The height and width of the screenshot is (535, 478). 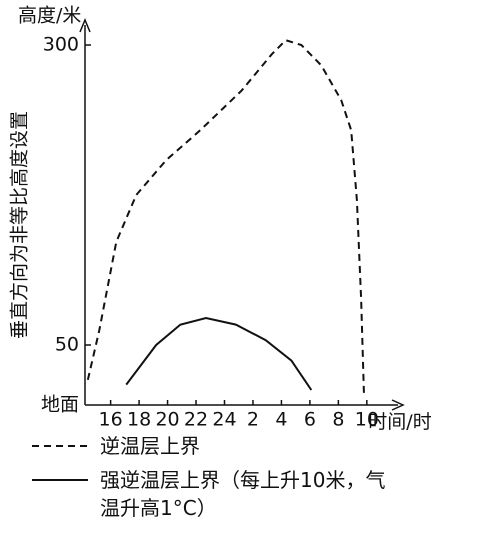 What do you see at coordinates (219, 353) in the screenshot?
I see `series-line` at bounding box center [219, 353].